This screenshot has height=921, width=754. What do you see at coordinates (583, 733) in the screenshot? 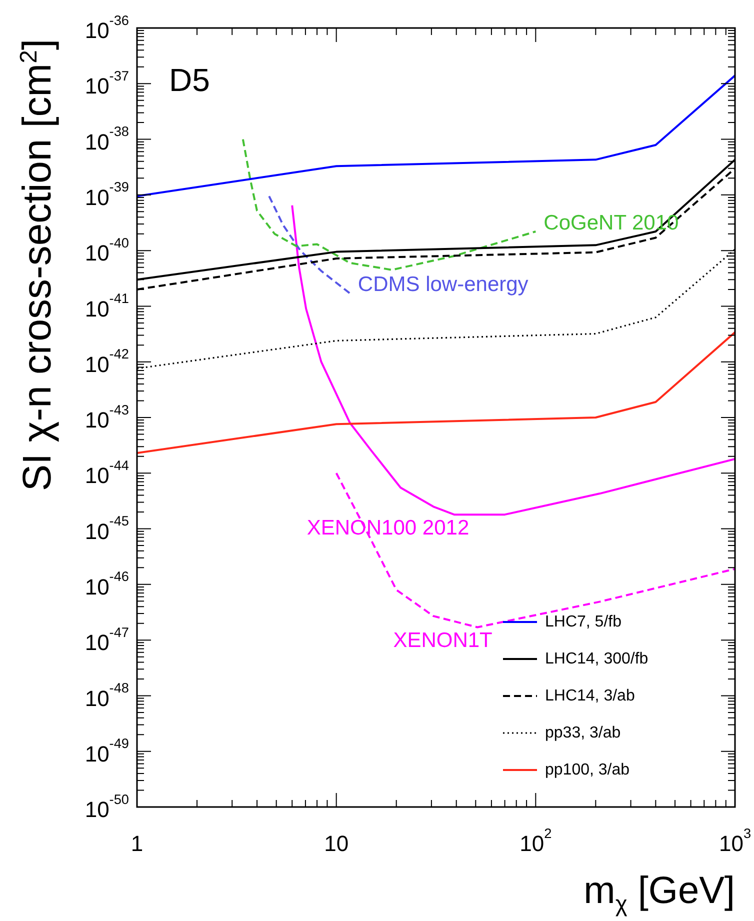
I see `legend-label: pp33, 3/ab` at bounding box center [583, 733].